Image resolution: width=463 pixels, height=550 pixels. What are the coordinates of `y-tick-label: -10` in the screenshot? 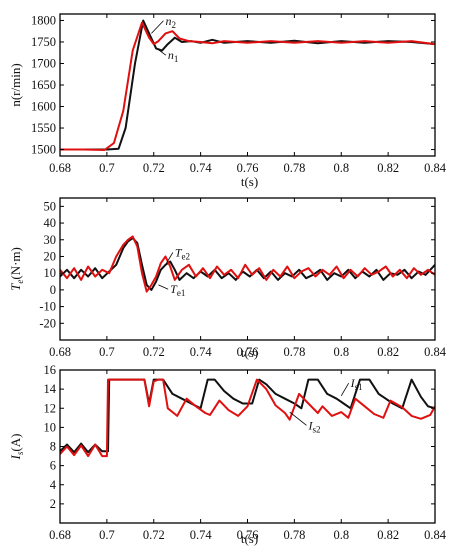 It's located at (47, 307).